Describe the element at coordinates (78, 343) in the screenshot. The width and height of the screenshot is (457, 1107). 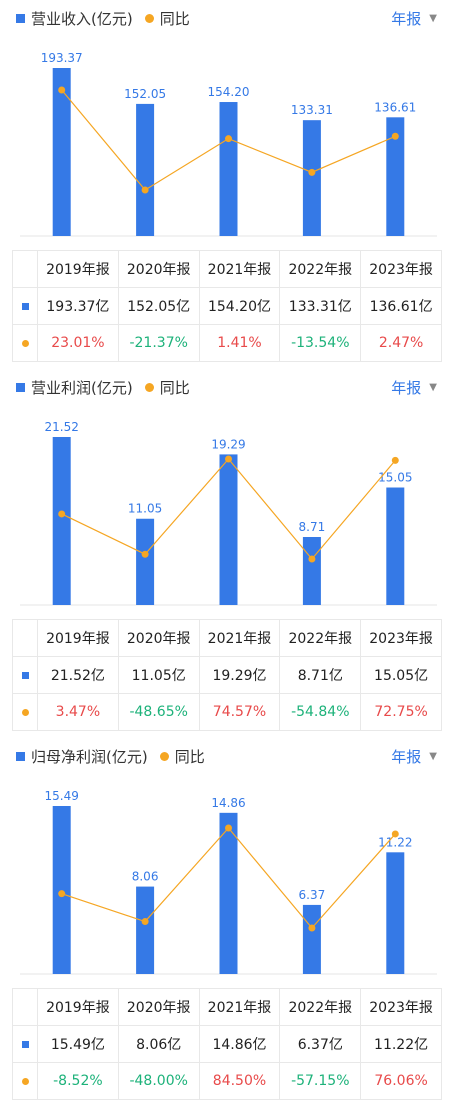
I see `yoy-cell: 23.01%` at that location.